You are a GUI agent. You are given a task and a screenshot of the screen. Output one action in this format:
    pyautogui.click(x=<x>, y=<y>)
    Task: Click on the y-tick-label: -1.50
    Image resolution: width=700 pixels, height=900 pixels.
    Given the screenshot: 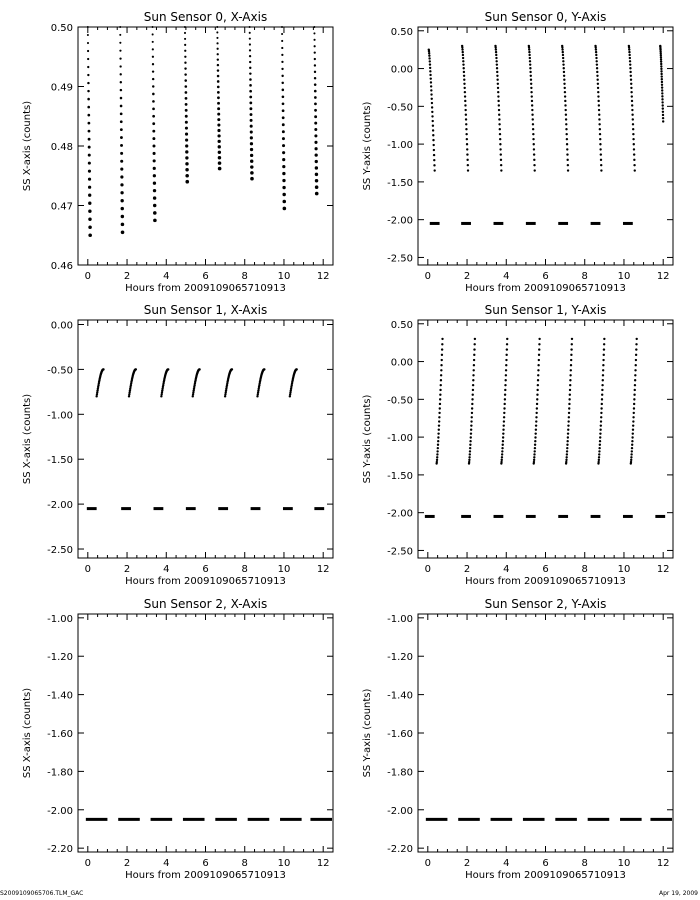 What is the action you would take?
    pyautogui.click(x=400, y=183)
    